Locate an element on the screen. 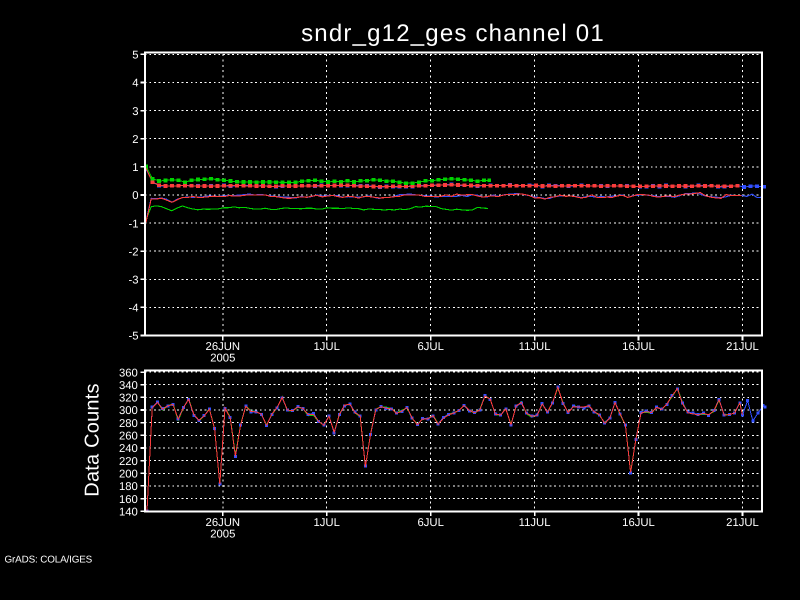 The height and width of the screenshot is (600, 800). svg-text: 140 is located at coordinates (128, 512).